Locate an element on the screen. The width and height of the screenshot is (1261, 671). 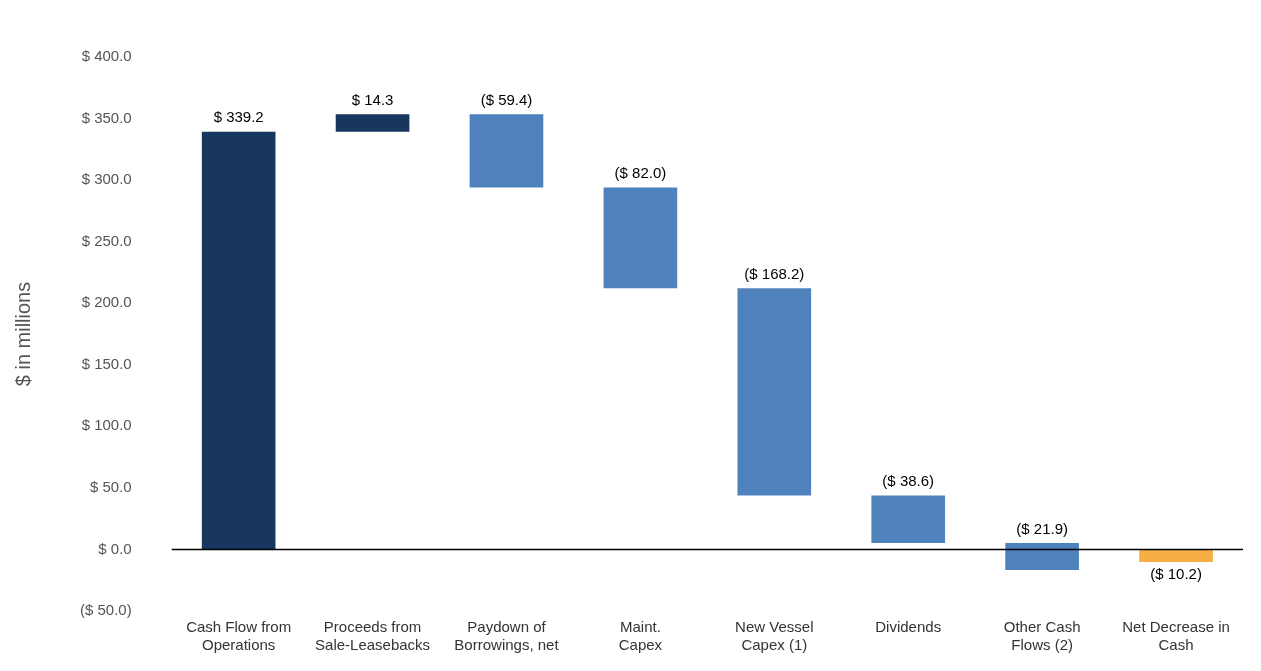
x-tick-label: Paydown of Borrowings, net is located at coordinates (507, 636).